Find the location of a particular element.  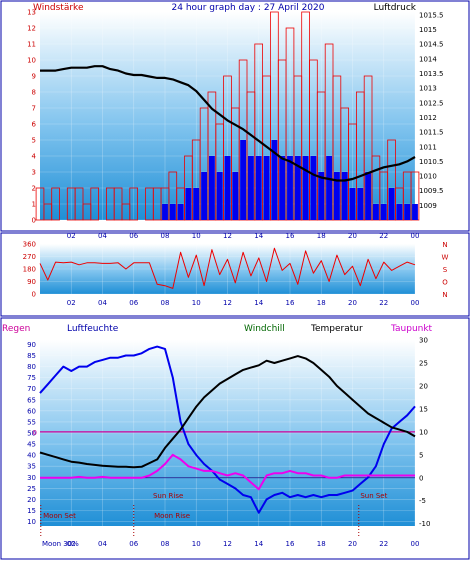

humidity-y-tick: 10 is located at coordinates (31, 522).